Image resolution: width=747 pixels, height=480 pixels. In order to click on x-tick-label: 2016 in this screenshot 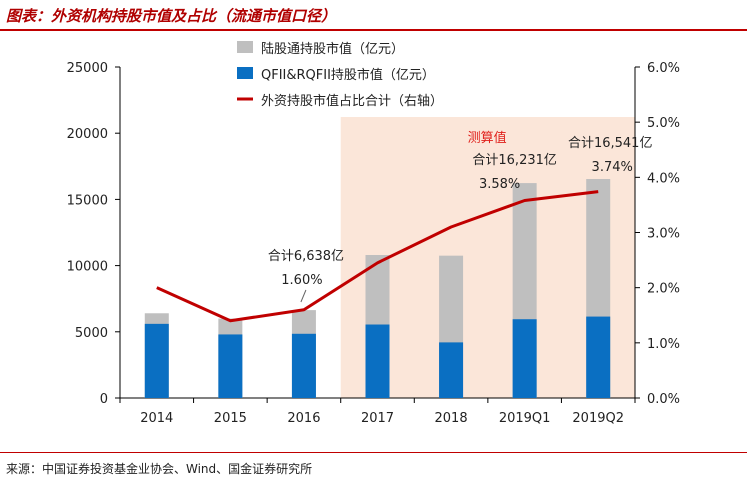, I will do `click(303, 418)`.